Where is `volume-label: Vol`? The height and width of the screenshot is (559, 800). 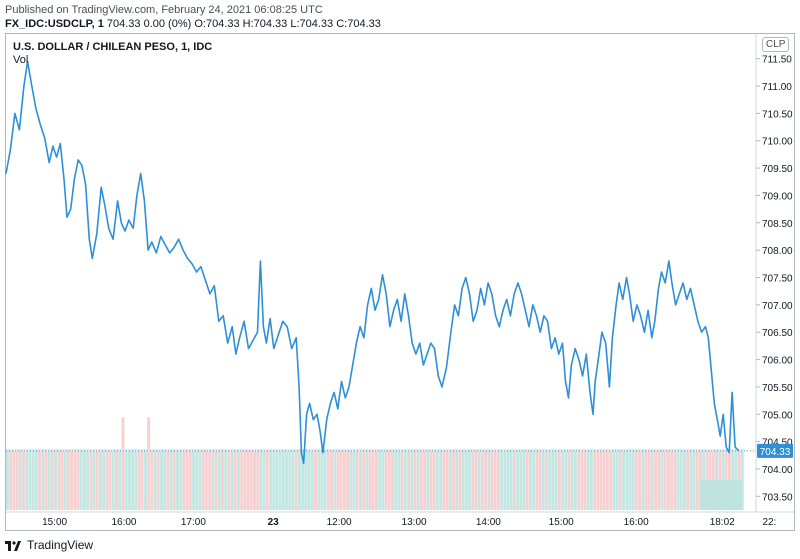
volume-label: Vol is located at coordinates (21, 60).